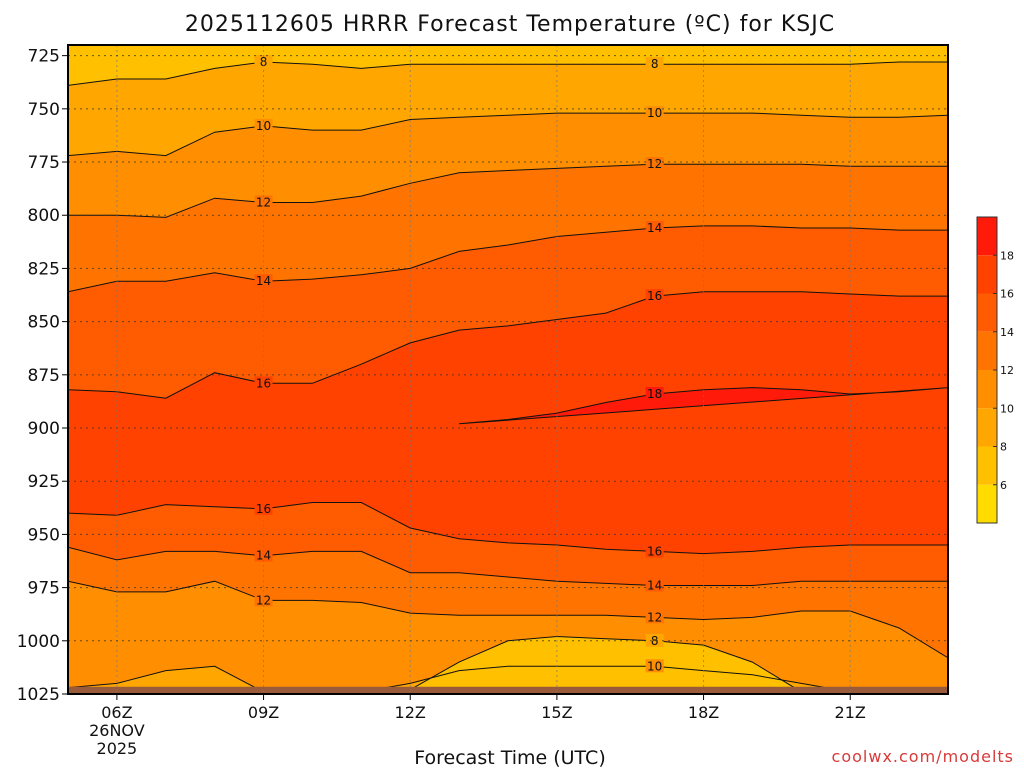 The image size is (1024, 772). What do you see at coordinates (1007, 255) in the screenshot?
I see `colorbar-tick-label: 18` at bounding box center [1007, 255].